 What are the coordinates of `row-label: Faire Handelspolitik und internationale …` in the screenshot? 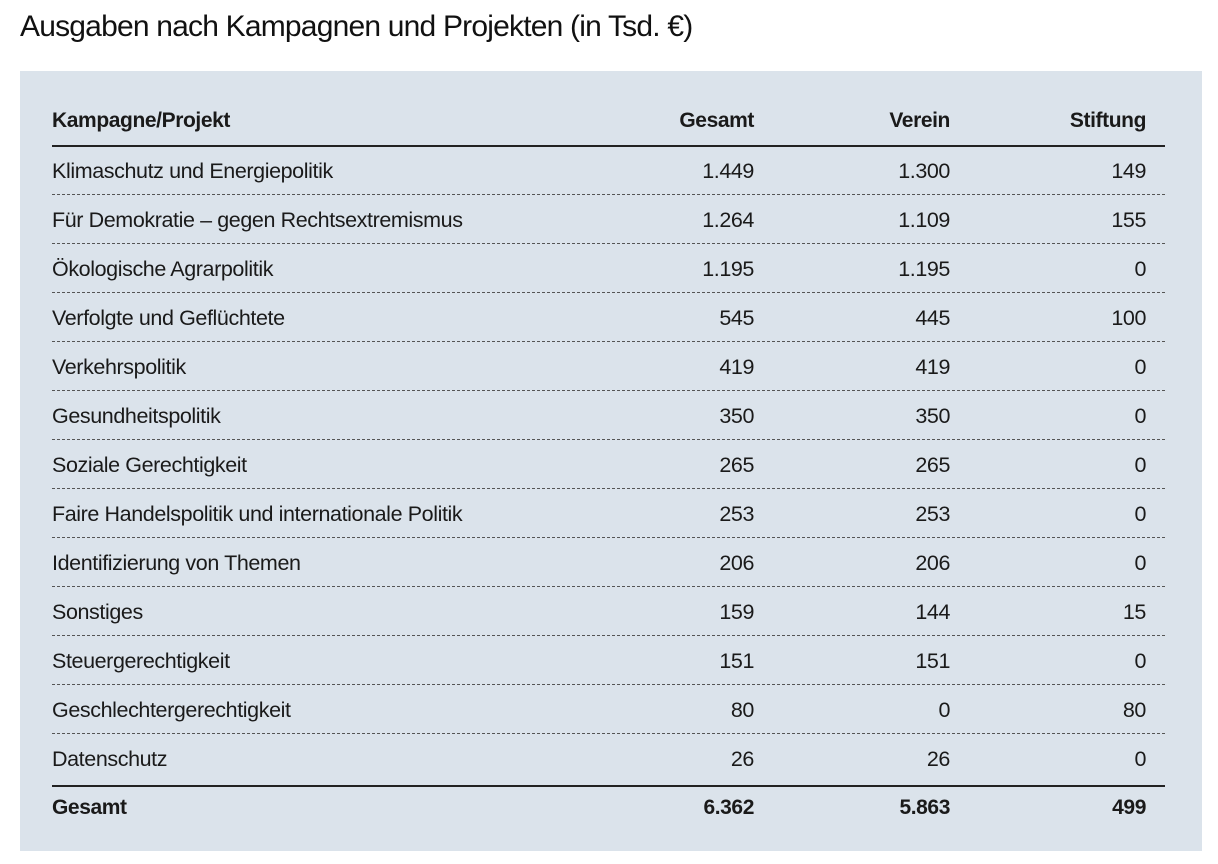 It's located at (257, 514).